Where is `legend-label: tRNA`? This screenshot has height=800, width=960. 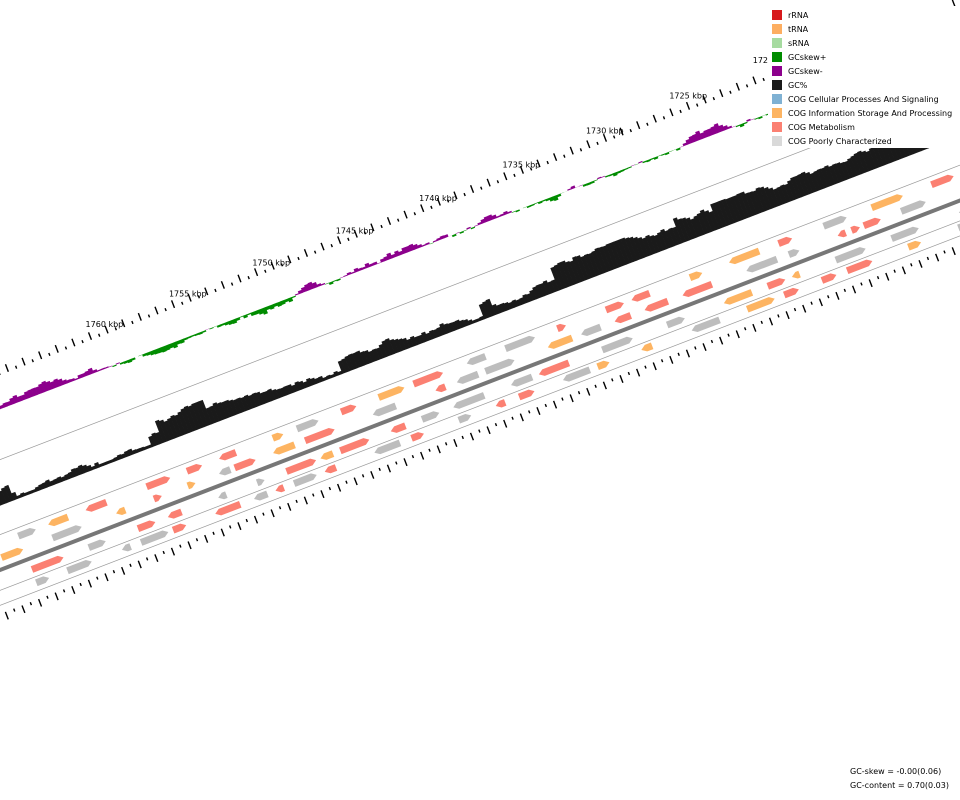 legend-label: tRNA is located at coordinates (798, 29).